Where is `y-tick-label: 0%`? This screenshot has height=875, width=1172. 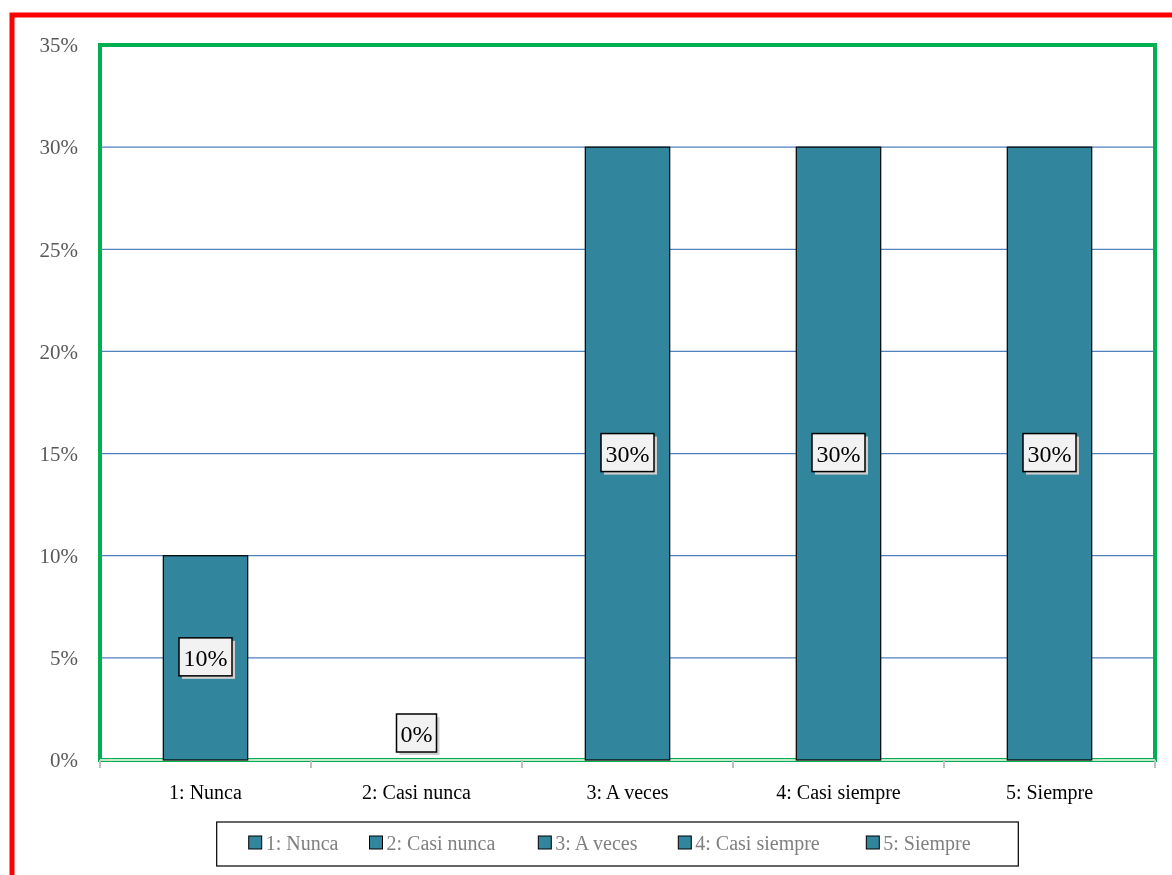 y-tick-label: 0% is located at coordinates (64, 760).